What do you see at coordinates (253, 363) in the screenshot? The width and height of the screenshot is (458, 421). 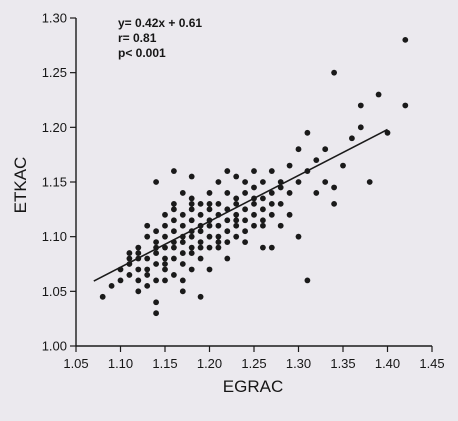 I see `x-tick-label: 1.25` at bounding box center [253, 363].